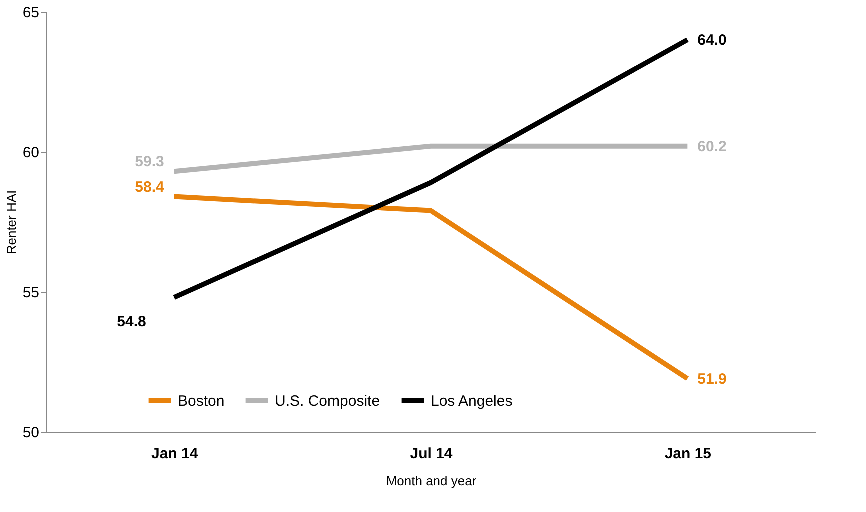 This screenshot has height=512, width=866. Describe the element at coordinates (11, 222) in the screenshot. I see `y-axis-title: Renter HAI` at that location.